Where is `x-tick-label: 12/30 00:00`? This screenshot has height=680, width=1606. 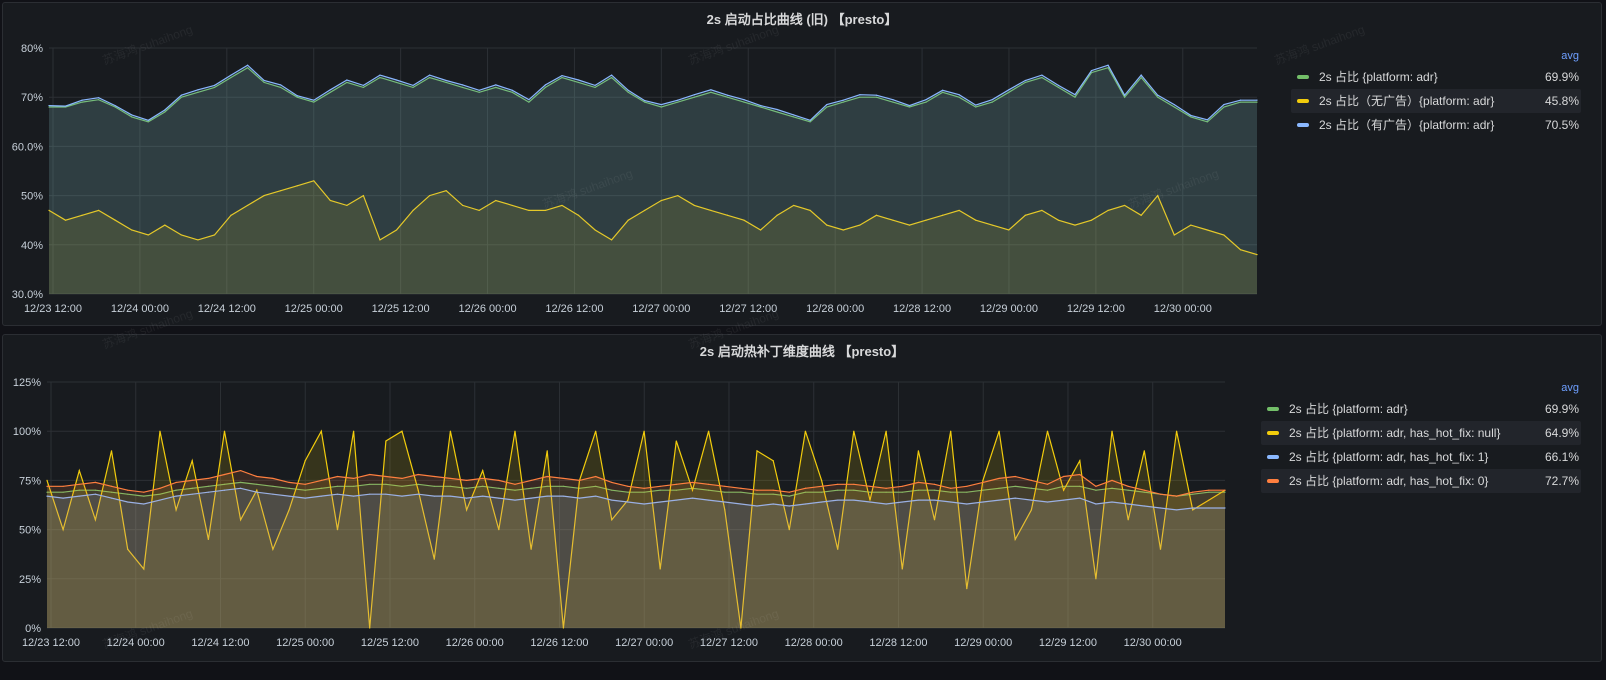 x-tick-label: 12/30 00:00 is located at coordinates (1183, 309).